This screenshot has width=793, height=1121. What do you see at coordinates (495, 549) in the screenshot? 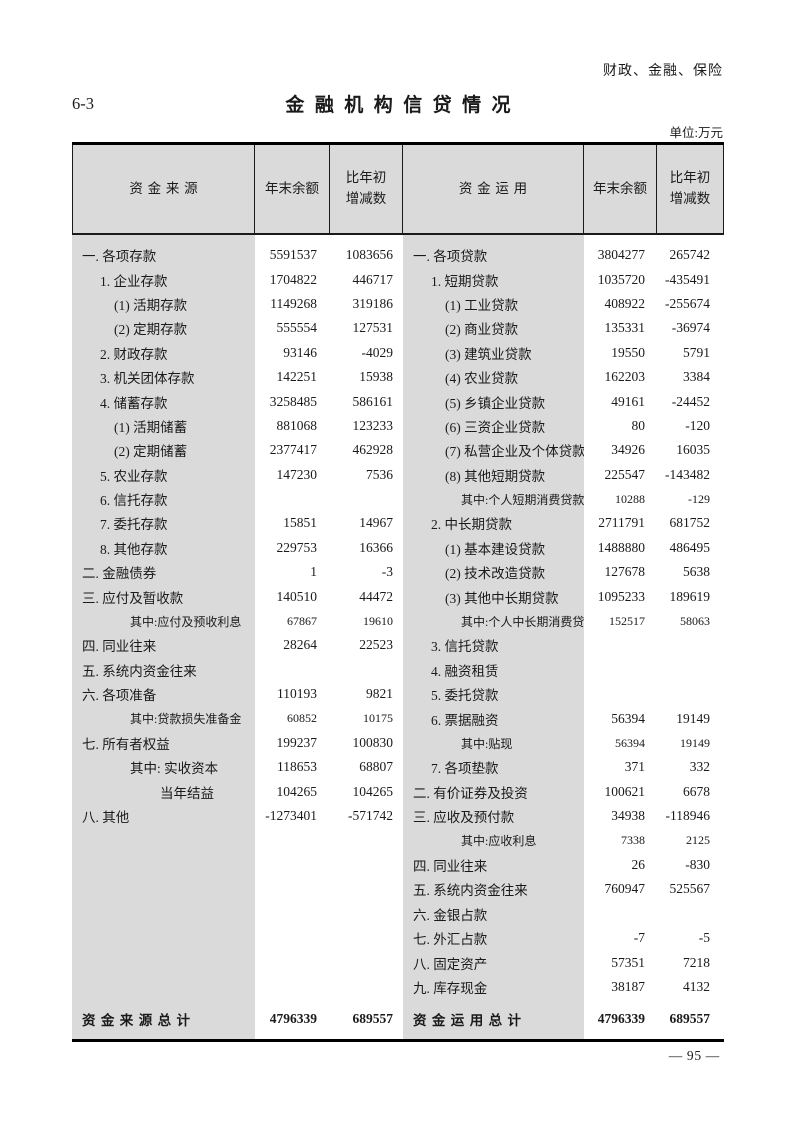
I see `row-label: (1) 基本建设贷款` at bounding box center [495, 549].